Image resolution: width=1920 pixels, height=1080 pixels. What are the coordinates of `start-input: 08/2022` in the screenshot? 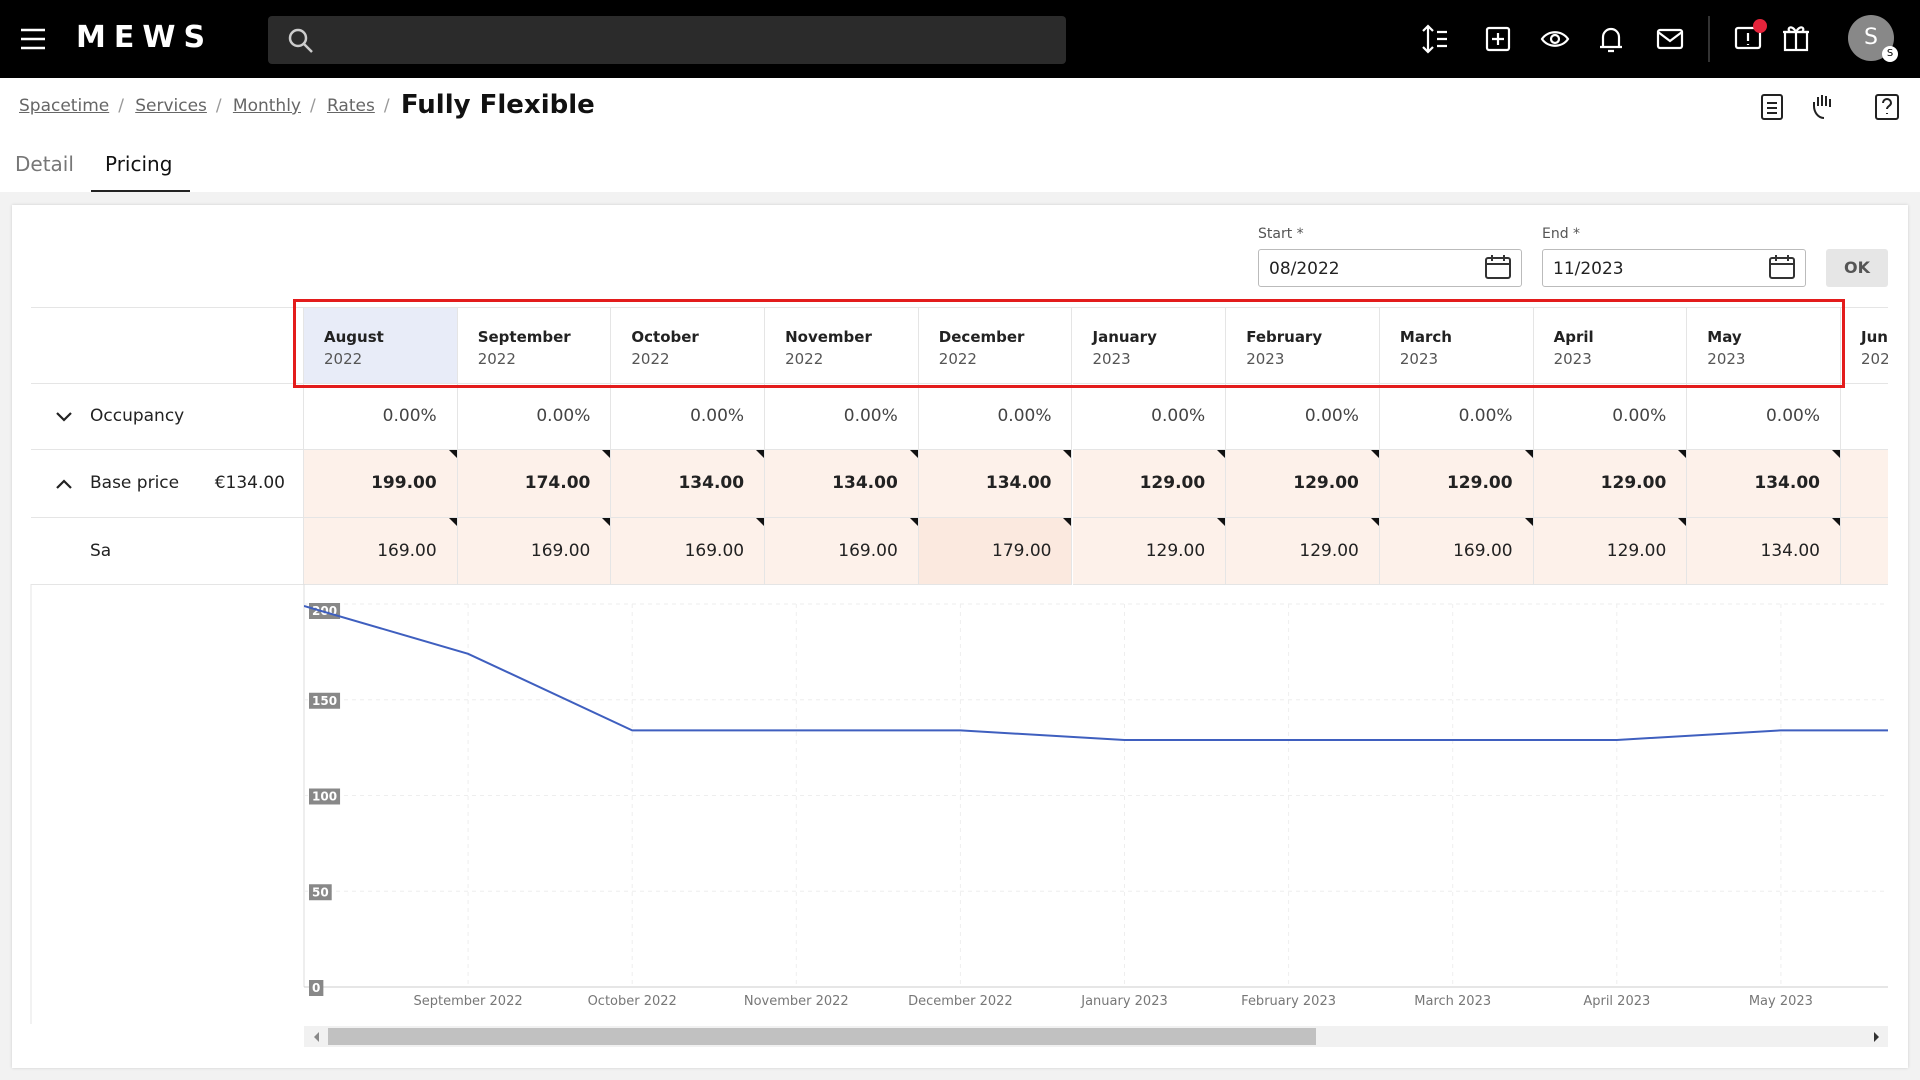 It's located at (1390, 268).